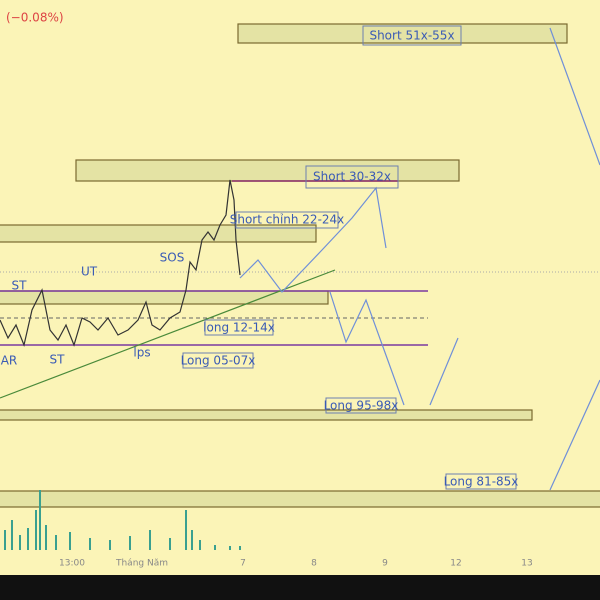 The image size is (600, 600). Describe the element at coordinates (120, 263) in the screenshot. I see `price-path` at that location.